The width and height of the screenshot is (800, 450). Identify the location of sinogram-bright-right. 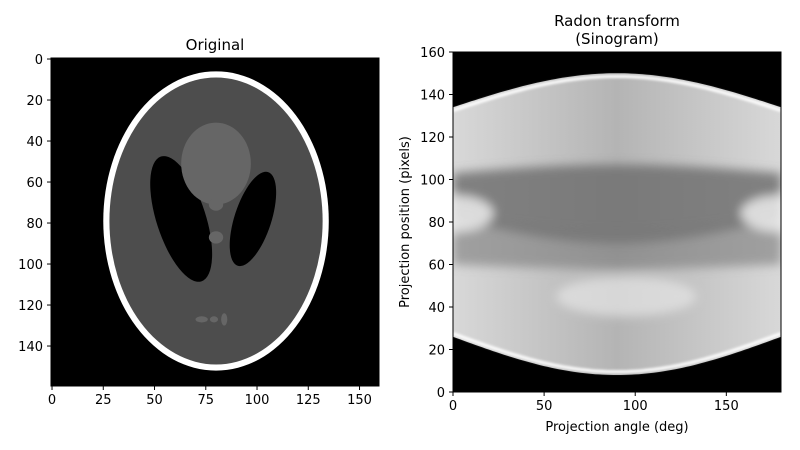
(761, 213).